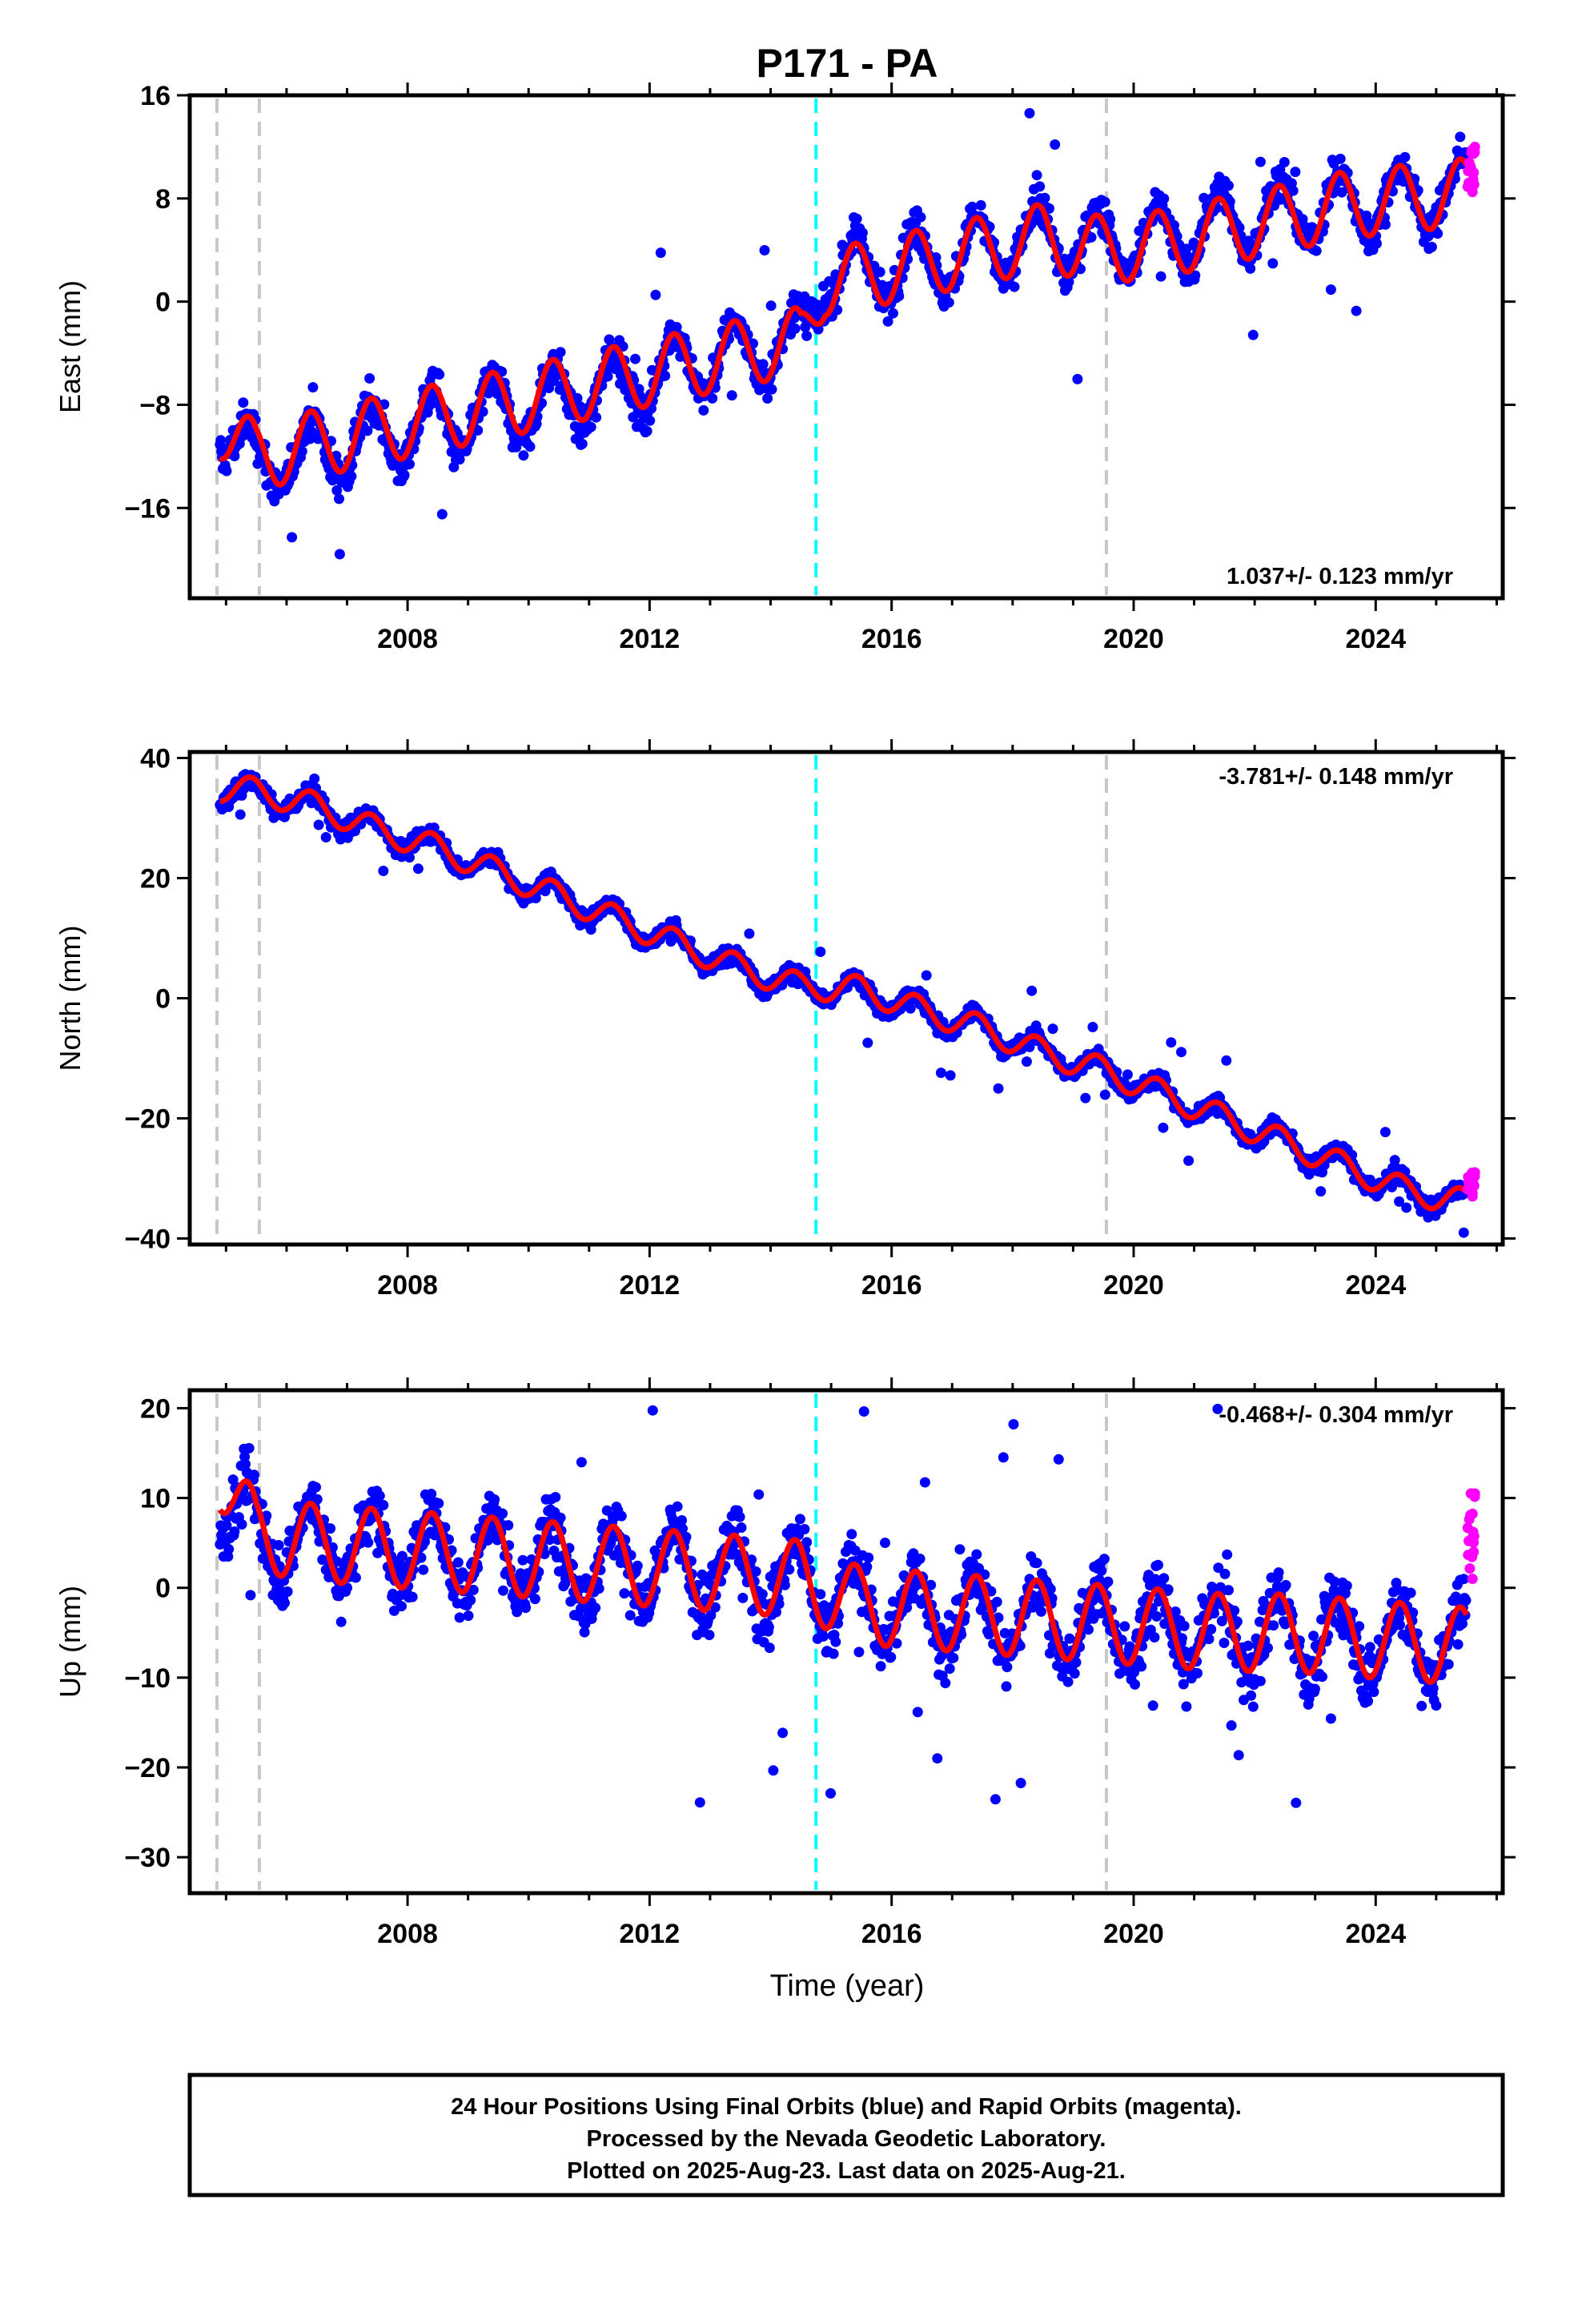  I want to click on y-axis-label: North (mm), so click(70, 999).